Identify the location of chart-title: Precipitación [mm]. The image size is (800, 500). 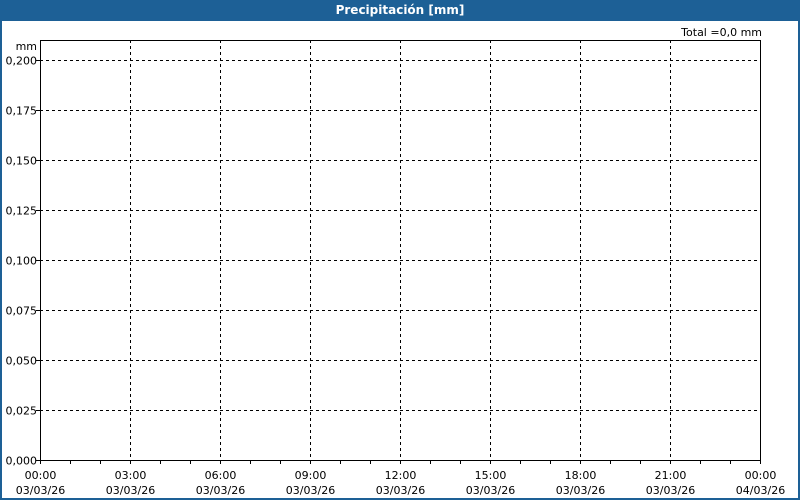
(400, 10).